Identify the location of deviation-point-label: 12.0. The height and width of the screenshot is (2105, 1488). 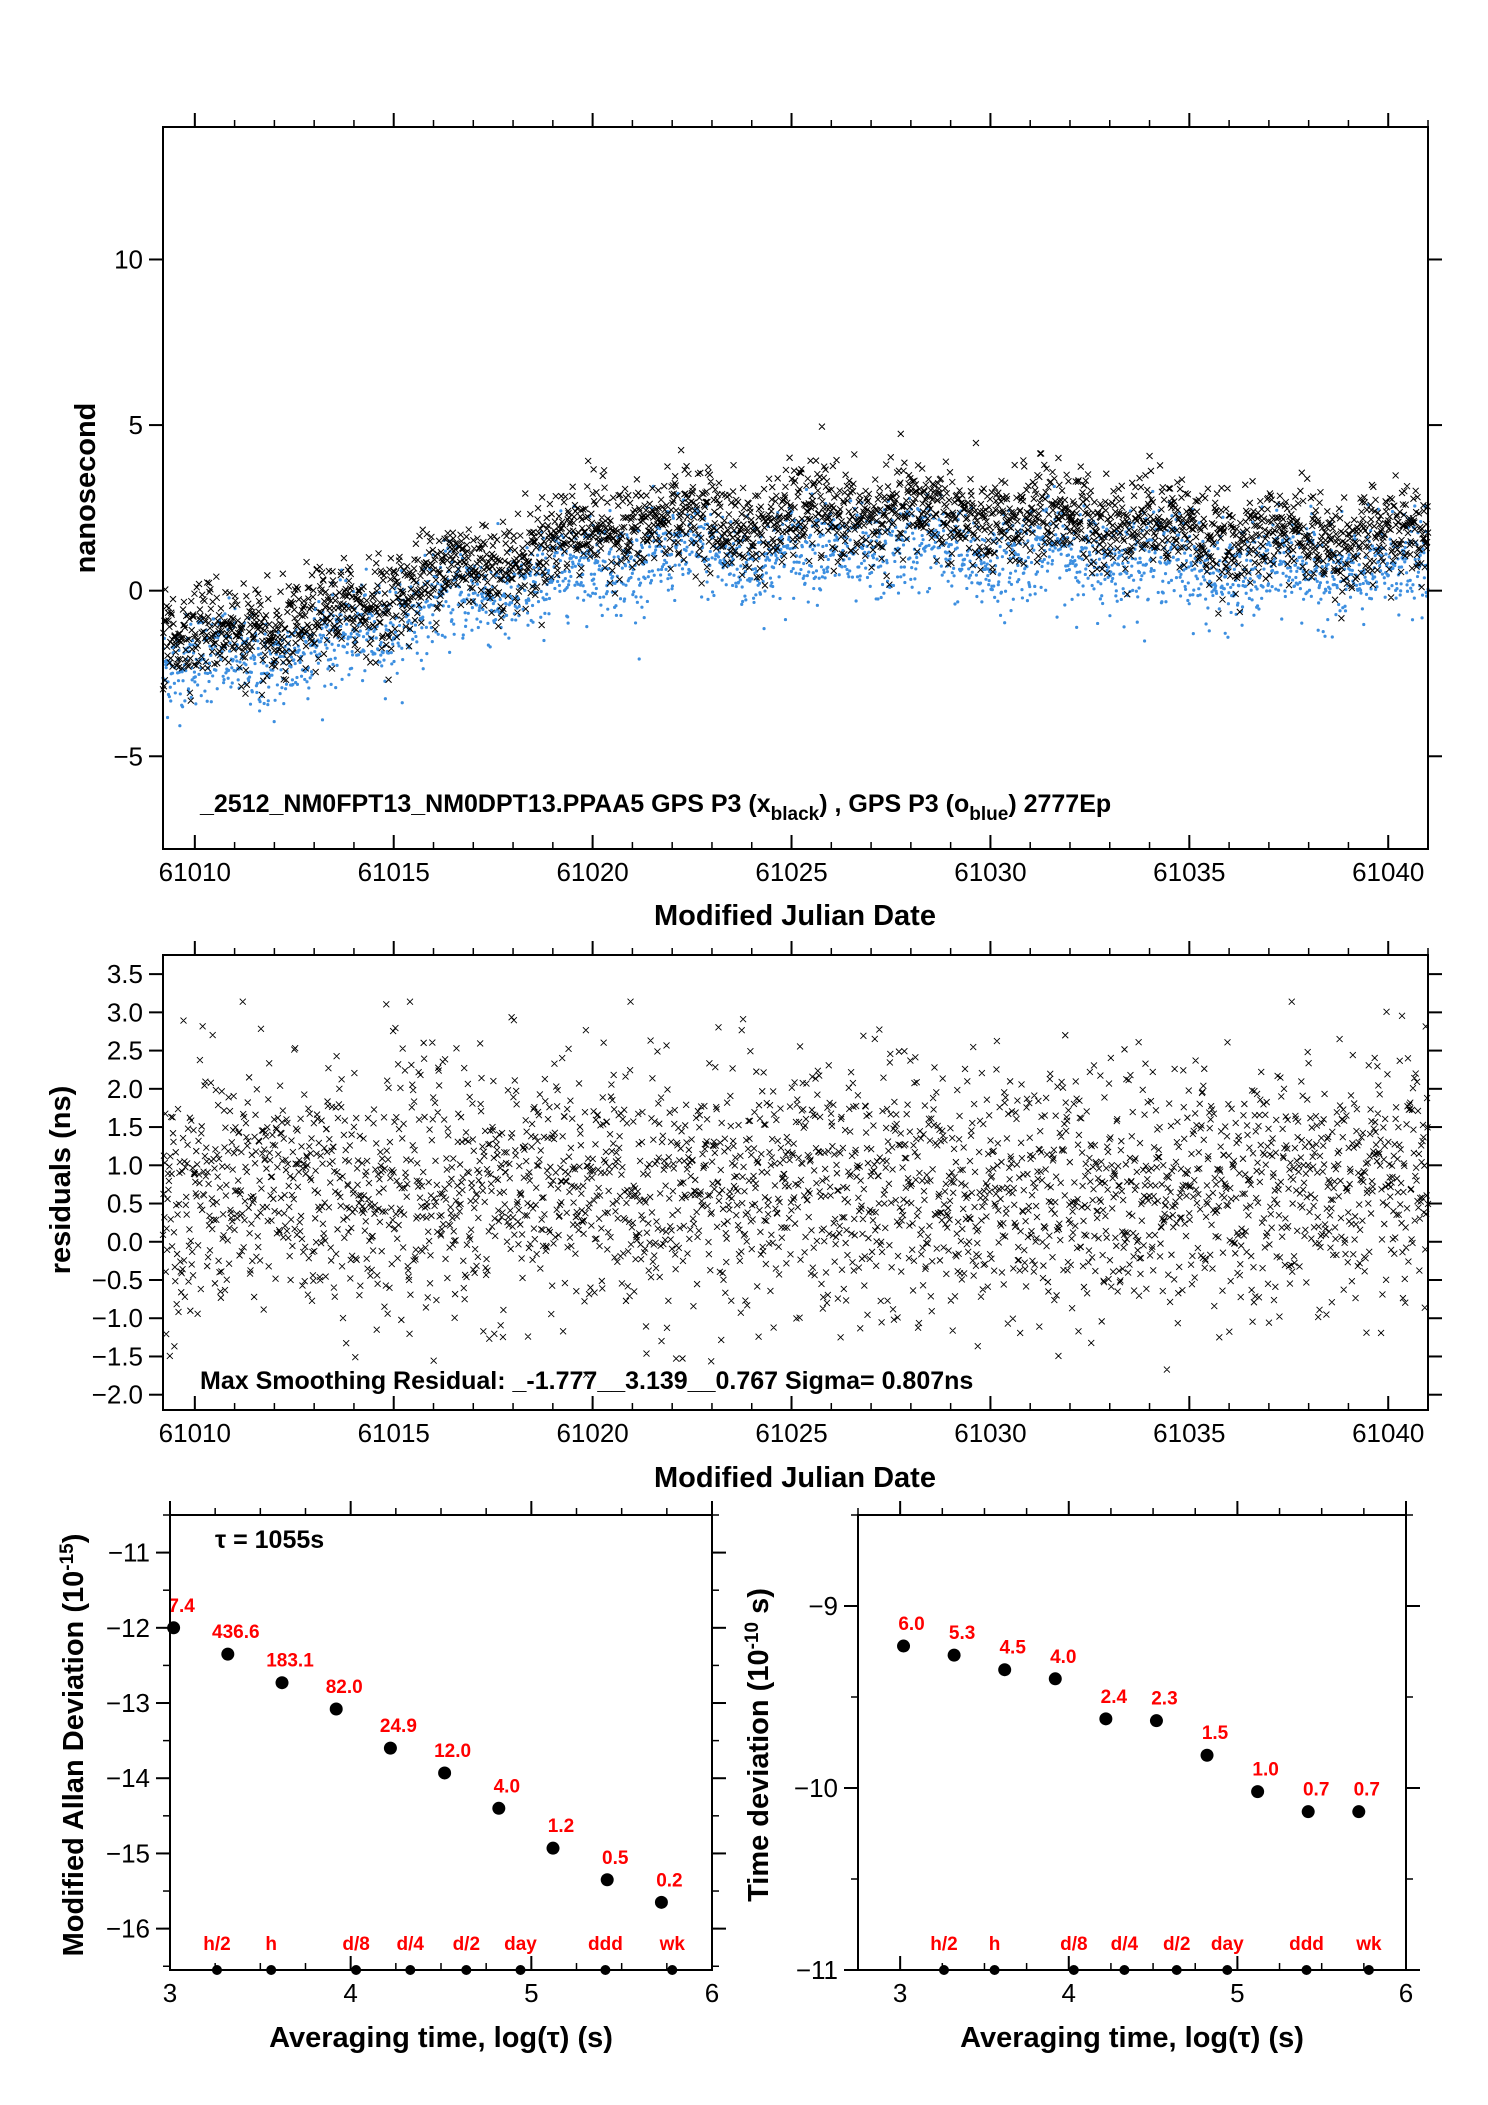
(452, 1751).